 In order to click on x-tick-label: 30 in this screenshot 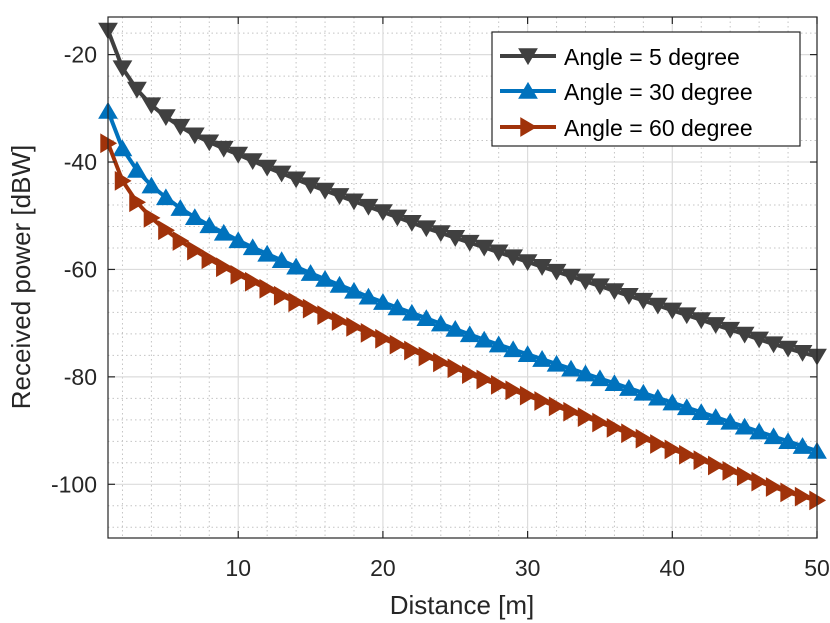, I will do `click(528, 568)`.